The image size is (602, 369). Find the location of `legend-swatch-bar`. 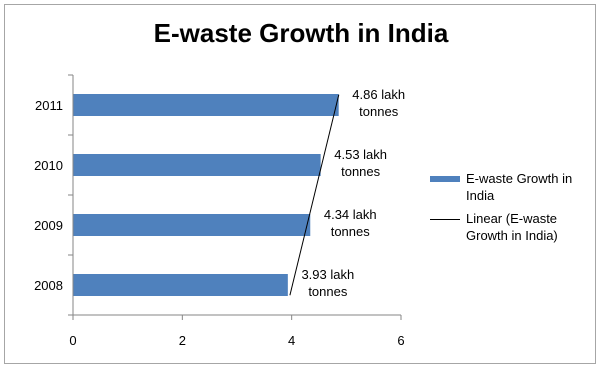

legend-swatch-bar is located at coordinates (445, 179).